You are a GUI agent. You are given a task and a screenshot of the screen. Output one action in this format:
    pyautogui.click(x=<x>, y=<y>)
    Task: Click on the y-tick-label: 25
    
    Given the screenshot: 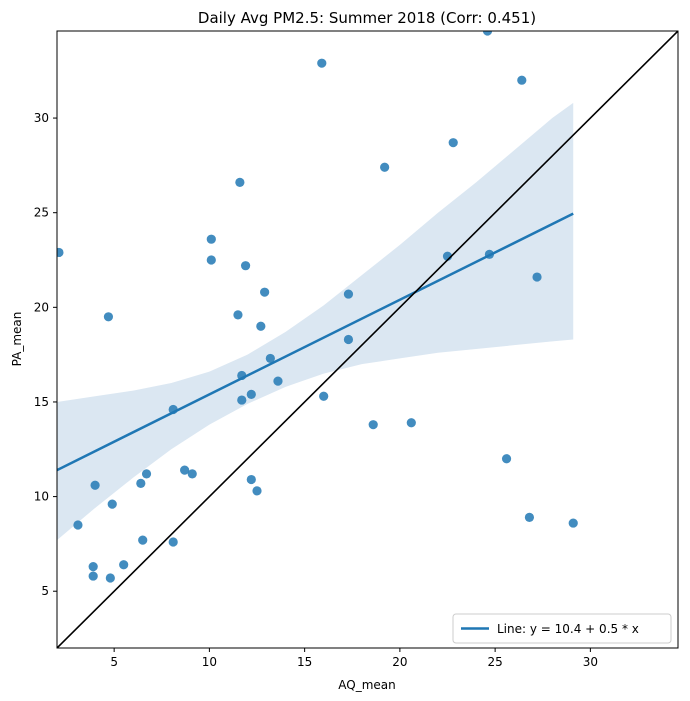 What is the action you would take?
    pyautogui.click(x=41, y=213)
    